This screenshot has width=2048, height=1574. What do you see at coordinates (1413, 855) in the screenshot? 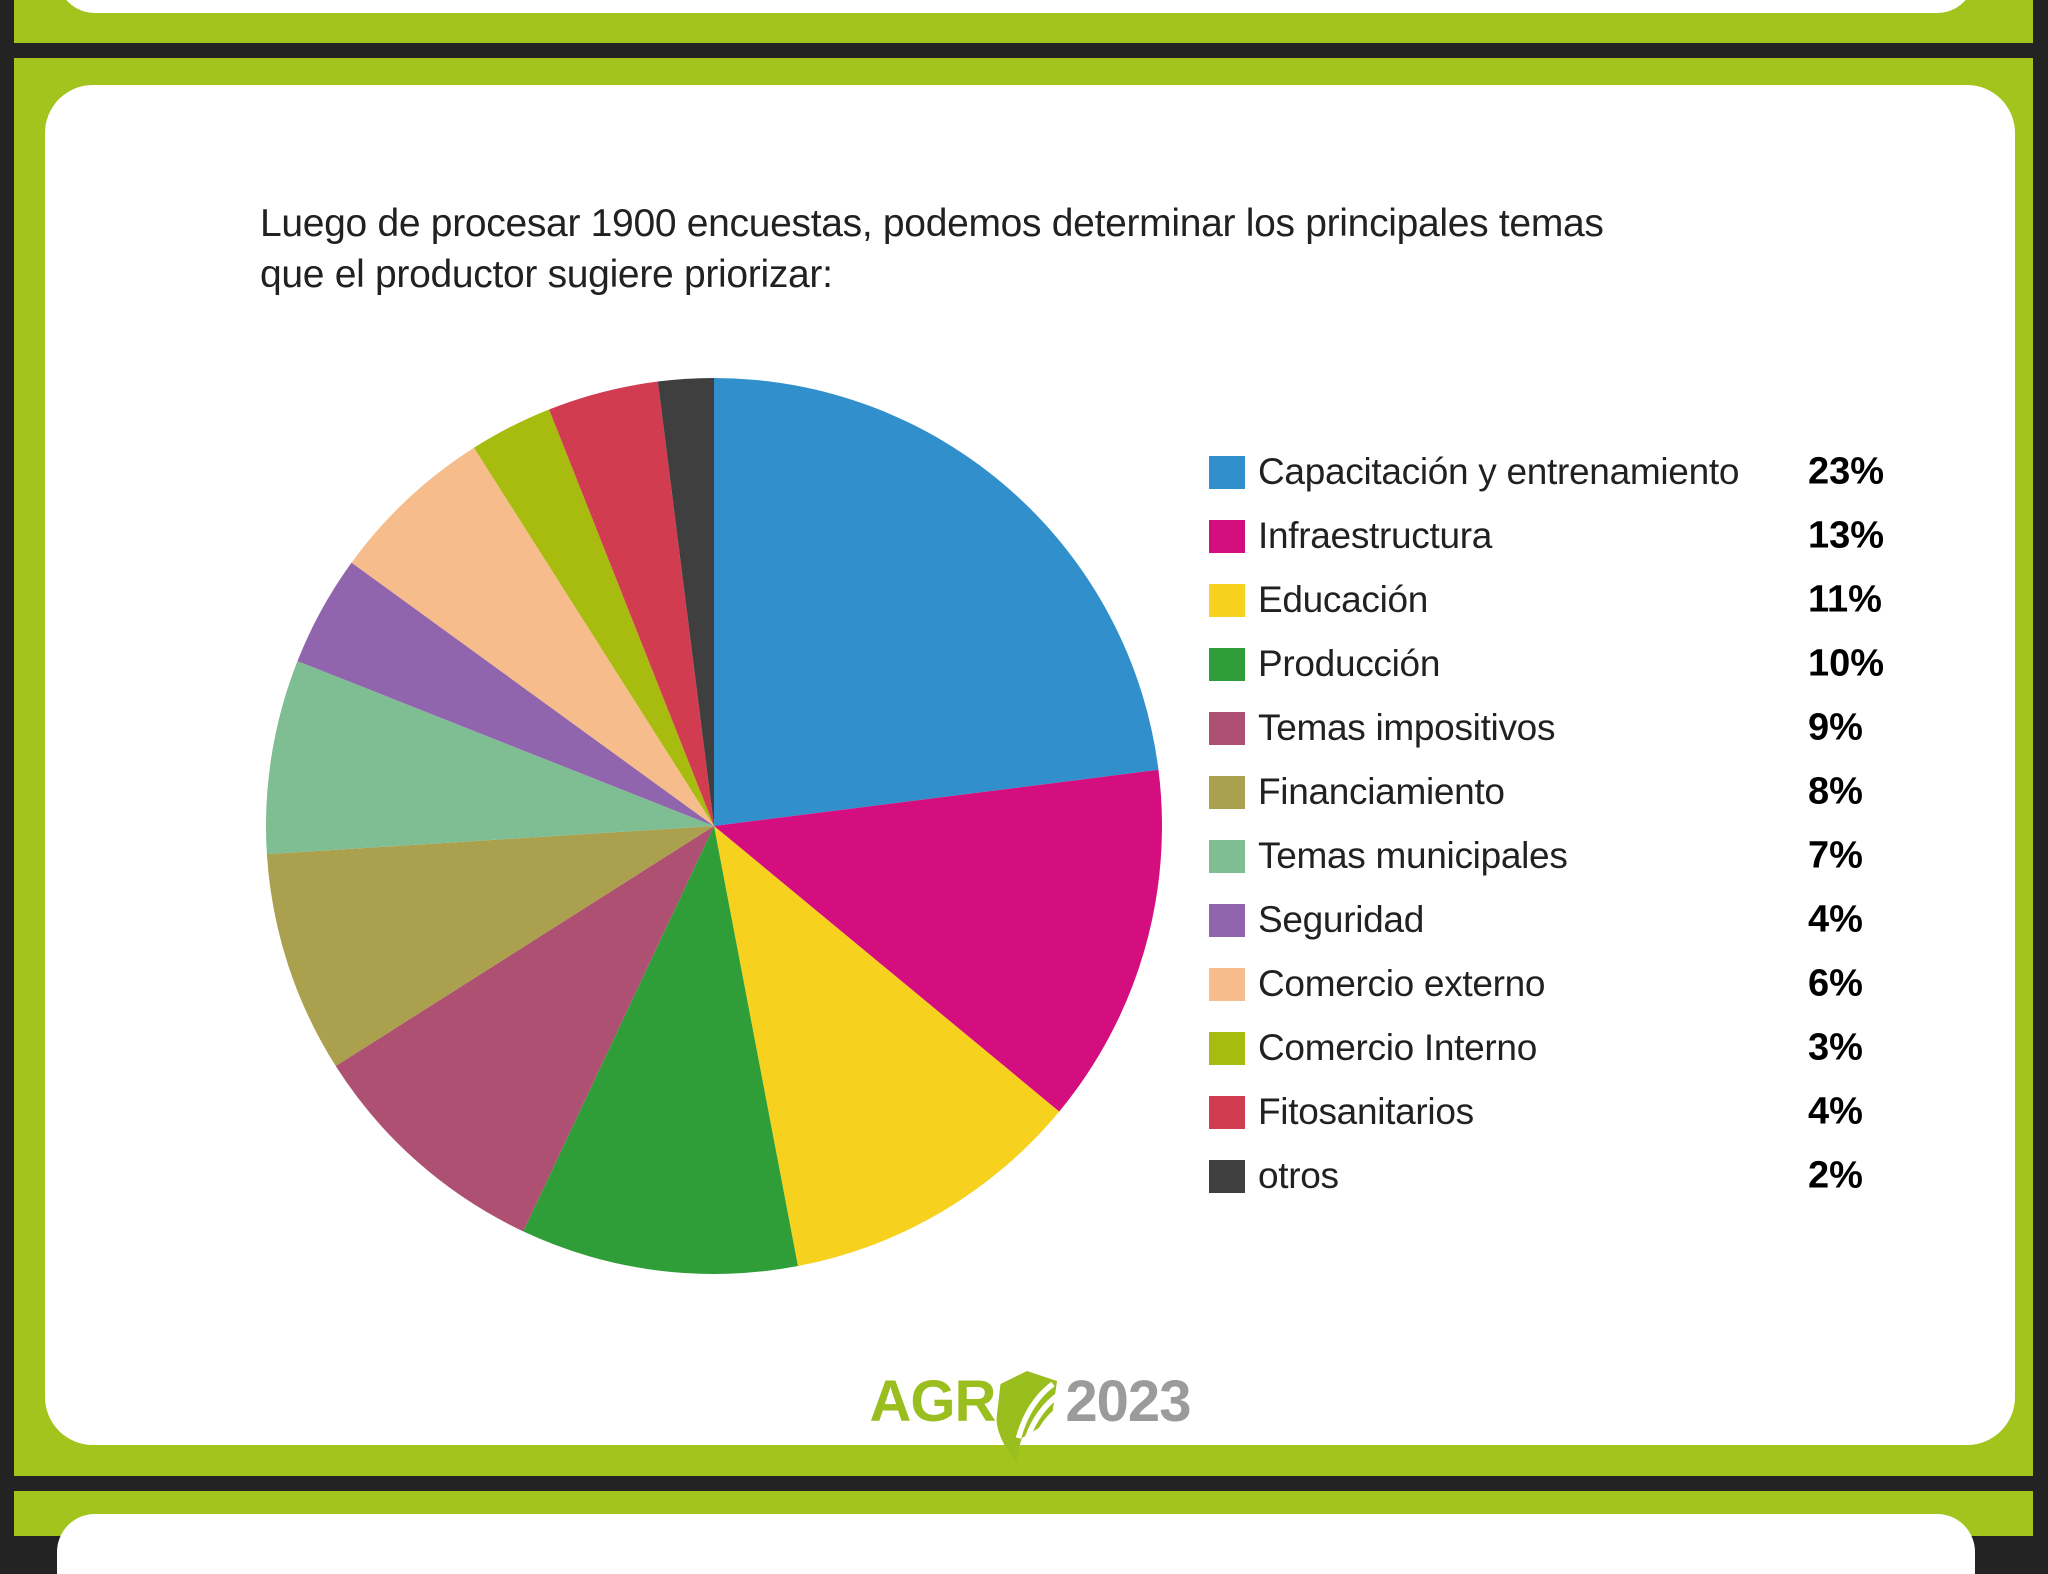
I see `legend-label: Temas municipales` at bounding box center [1413, 855].